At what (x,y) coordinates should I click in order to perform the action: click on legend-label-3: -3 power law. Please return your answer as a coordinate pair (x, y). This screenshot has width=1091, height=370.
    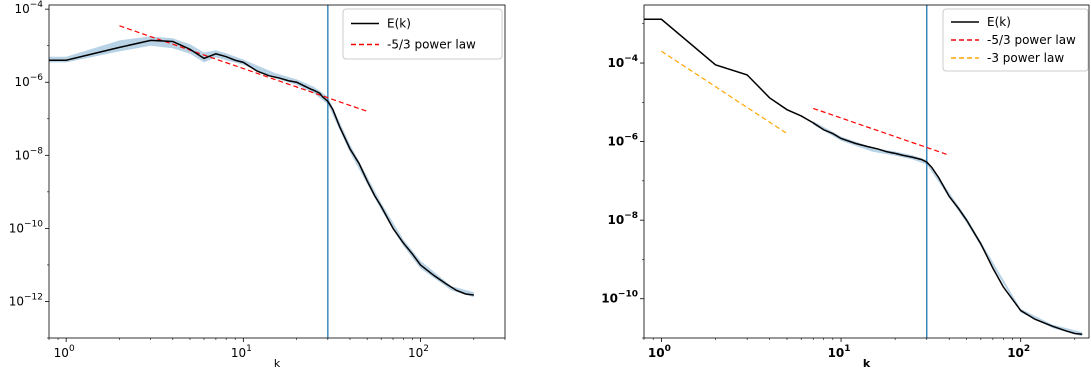
    Looking at the image, I should click on (1025, 58).